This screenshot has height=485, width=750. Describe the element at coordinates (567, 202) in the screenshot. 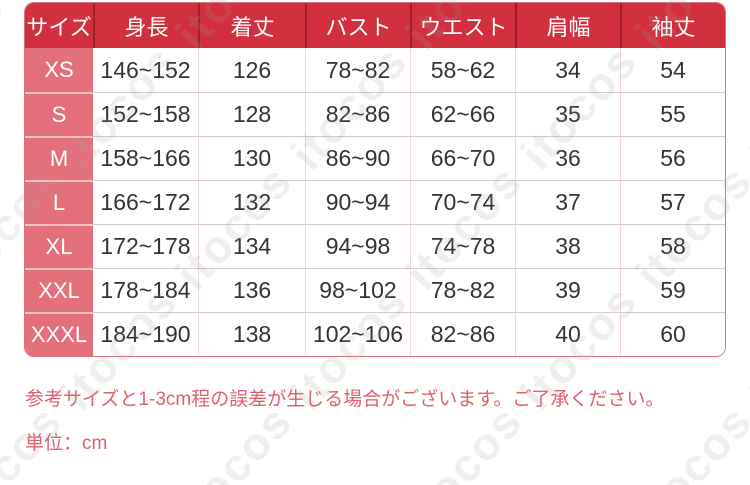

I see `value-cell: 37` at that location.